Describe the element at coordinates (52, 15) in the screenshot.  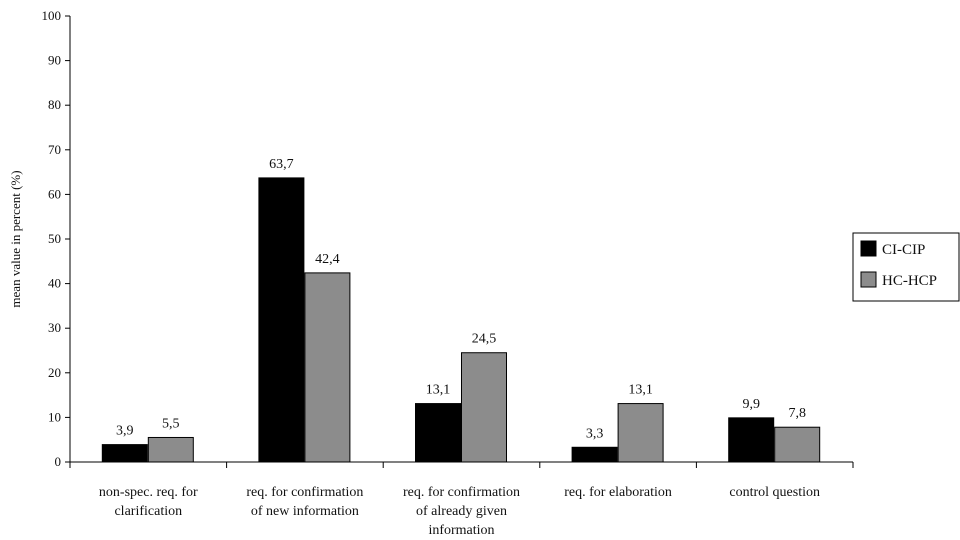
I see `y-tick-label: 100` at that location.